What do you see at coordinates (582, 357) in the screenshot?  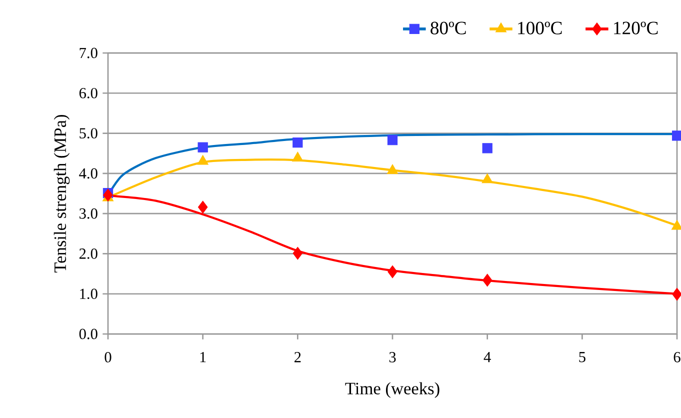 I see `x-tick-label: 5` at bounding box center [582, 357].